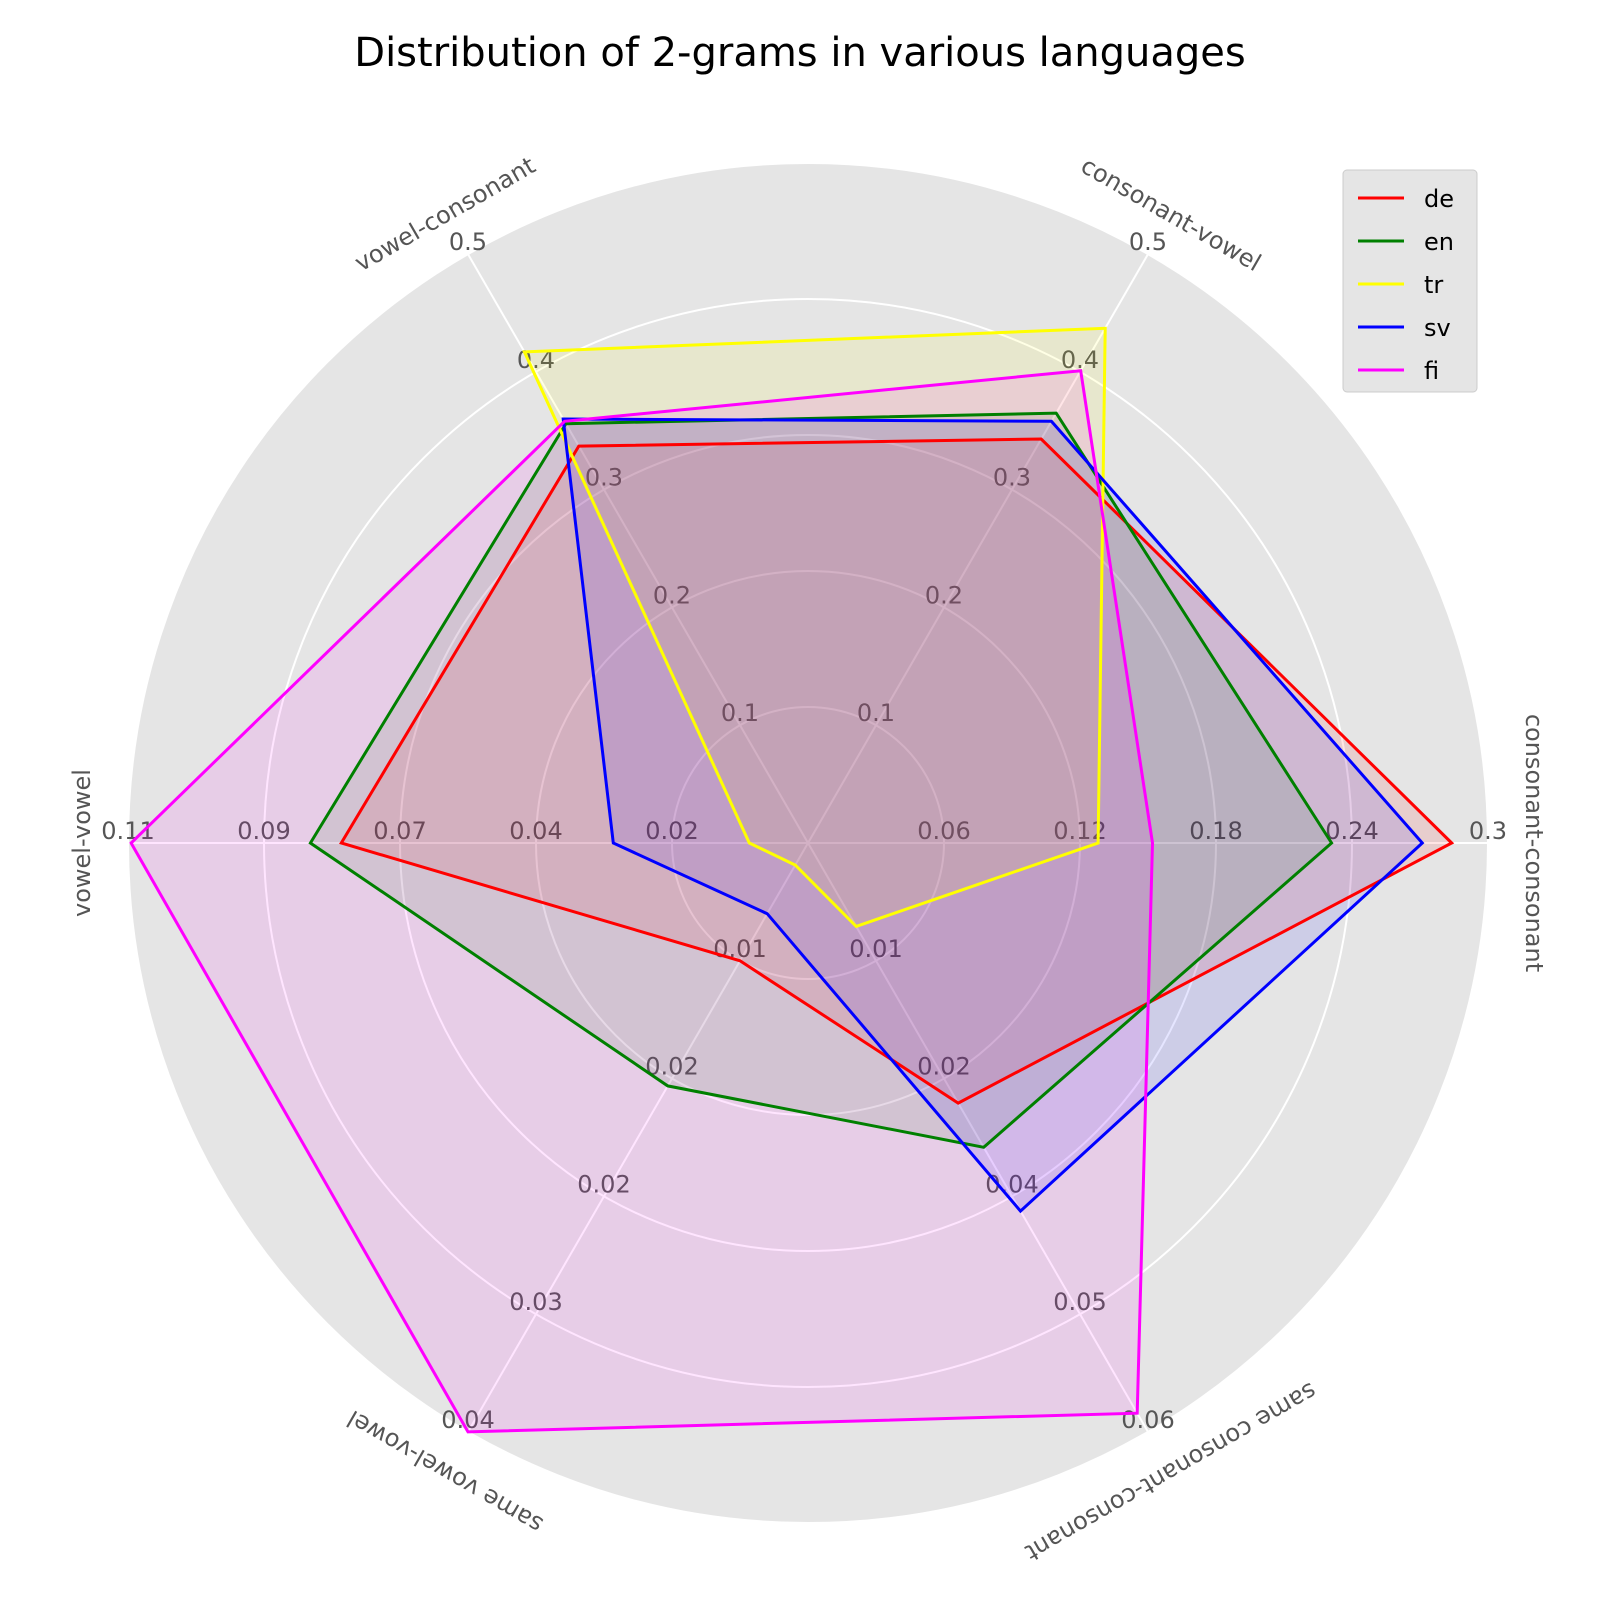 The image size is (1600, 1600). Describe the element at coordinates (1351, 831) in the screenshot. I see `tick-label: 0.24` at that location.